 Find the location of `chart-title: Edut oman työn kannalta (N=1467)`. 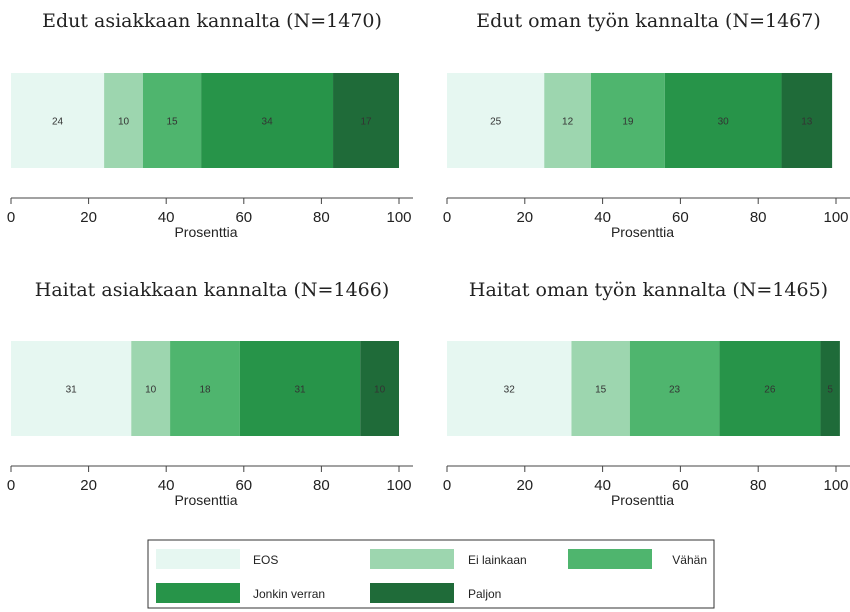

chart-title: Edut oman työn kannalta (N=1467) is located at coordinates (648, 21).